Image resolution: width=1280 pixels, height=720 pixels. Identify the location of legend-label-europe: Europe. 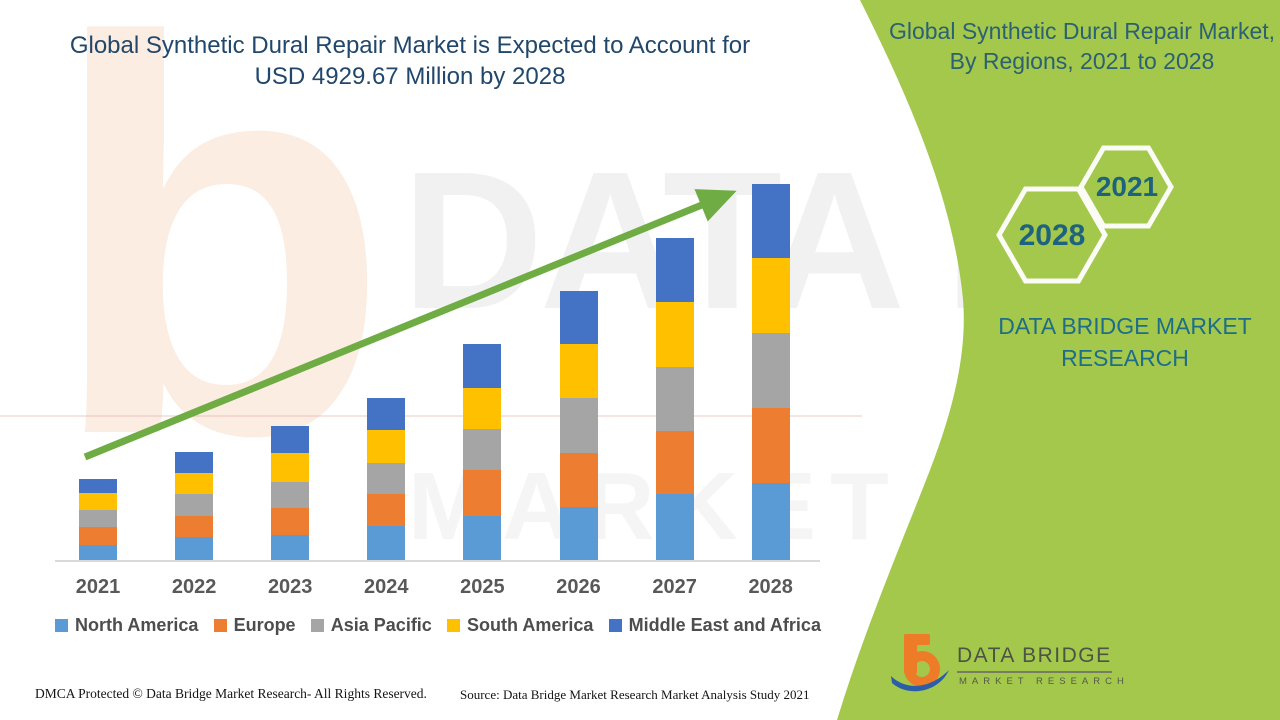
(264, 625).